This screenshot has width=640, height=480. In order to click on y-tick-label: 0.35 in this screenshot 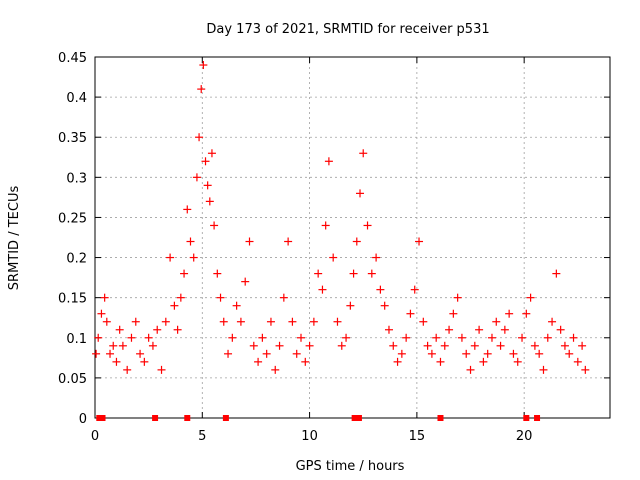, I will do `click(72, 138)`.